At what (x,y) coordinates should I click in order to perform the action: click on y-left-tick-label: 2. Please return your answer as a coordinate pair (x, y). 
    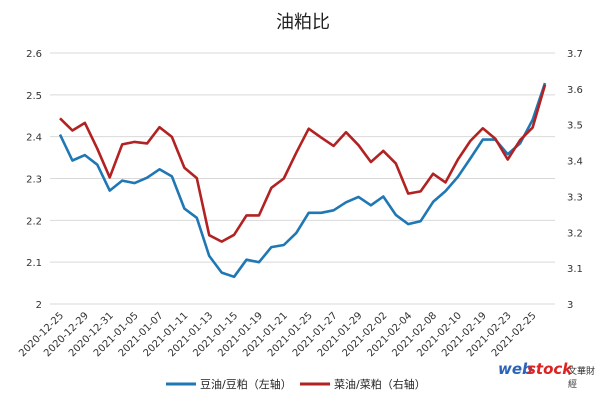
    Looking at the image, I should click on (39, 305).